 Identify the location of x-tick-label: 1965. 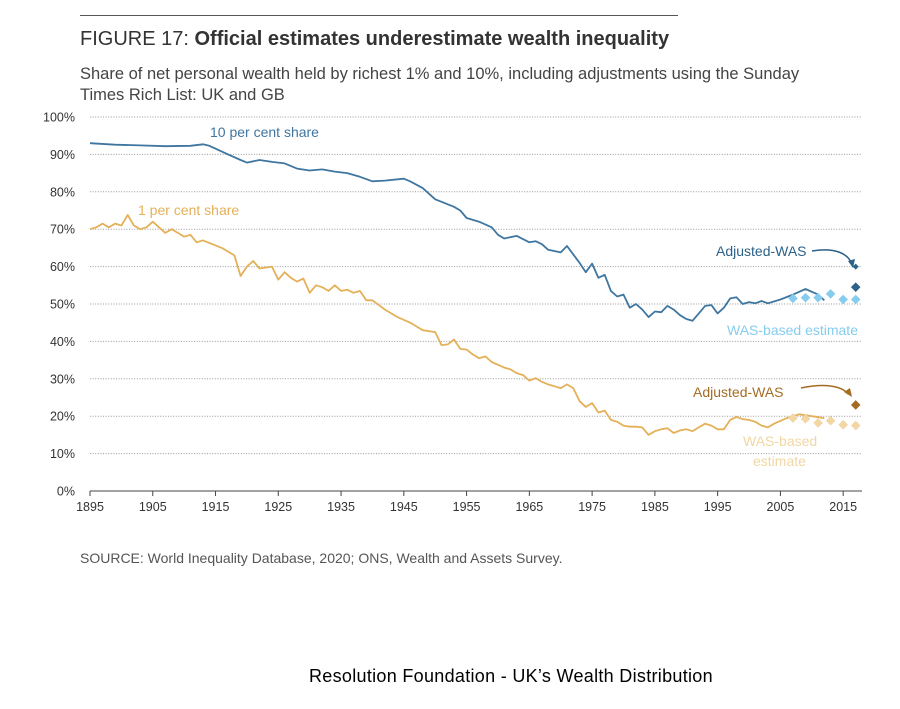
(529, 507).